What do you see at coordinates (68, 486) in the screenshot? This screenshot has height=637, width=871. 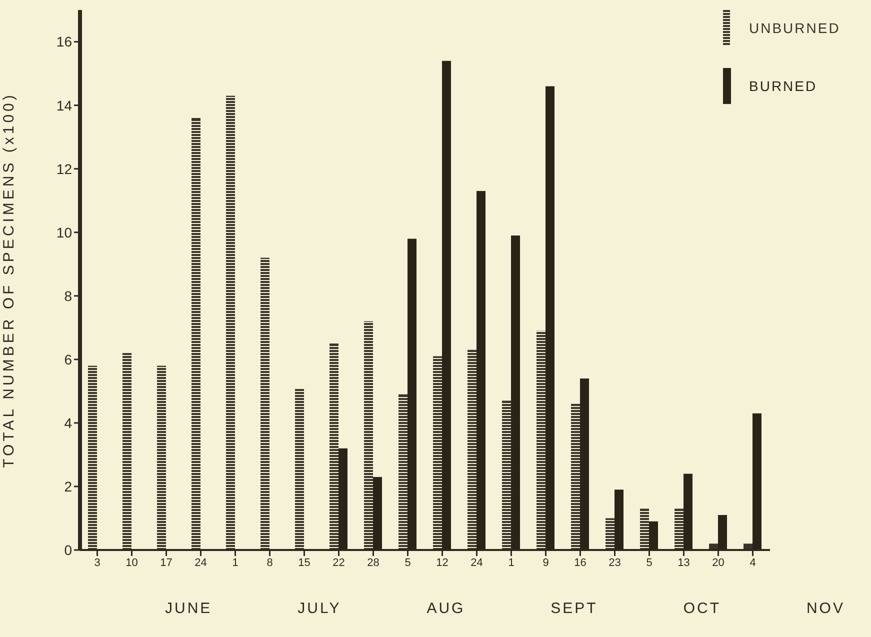 I see `y-tick-label: 2` at bounding box center [68, 486].